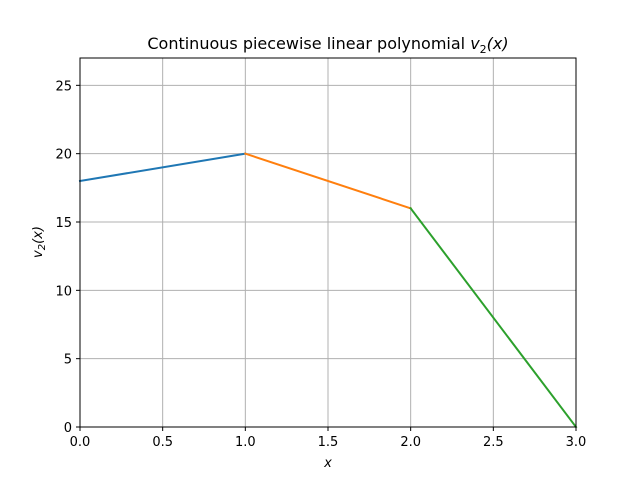 The height and width of the screenshot is (480, 640). What do you see at coordinates (63, 155) in the screenshot?
I see `y-tick-label: 20` at bounding box center [63, 155].